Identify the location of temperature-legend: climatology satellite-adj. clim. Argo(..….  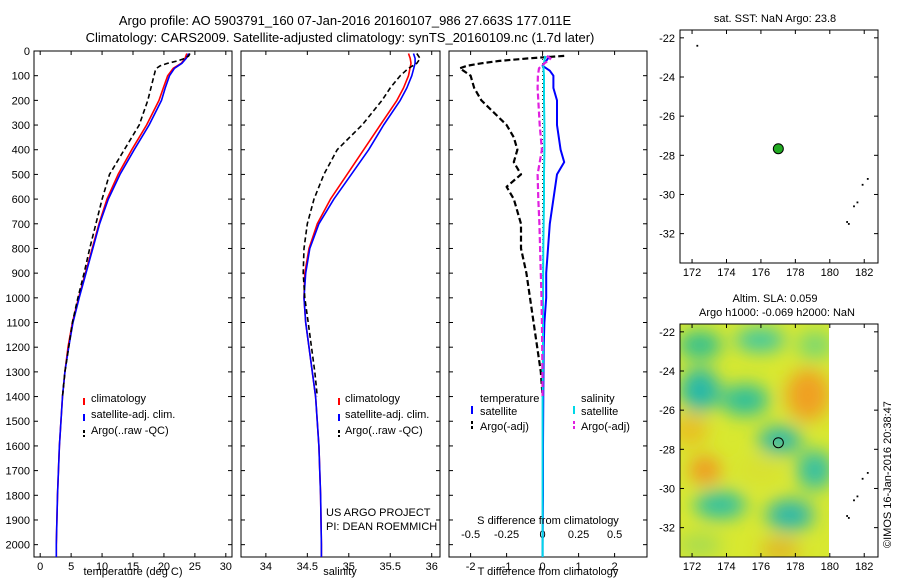
(129, 415).